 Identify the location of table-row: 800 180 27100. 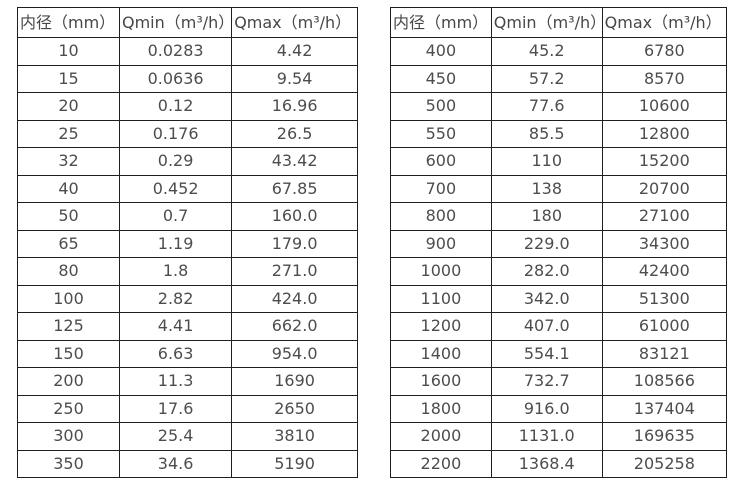
(559, 216).